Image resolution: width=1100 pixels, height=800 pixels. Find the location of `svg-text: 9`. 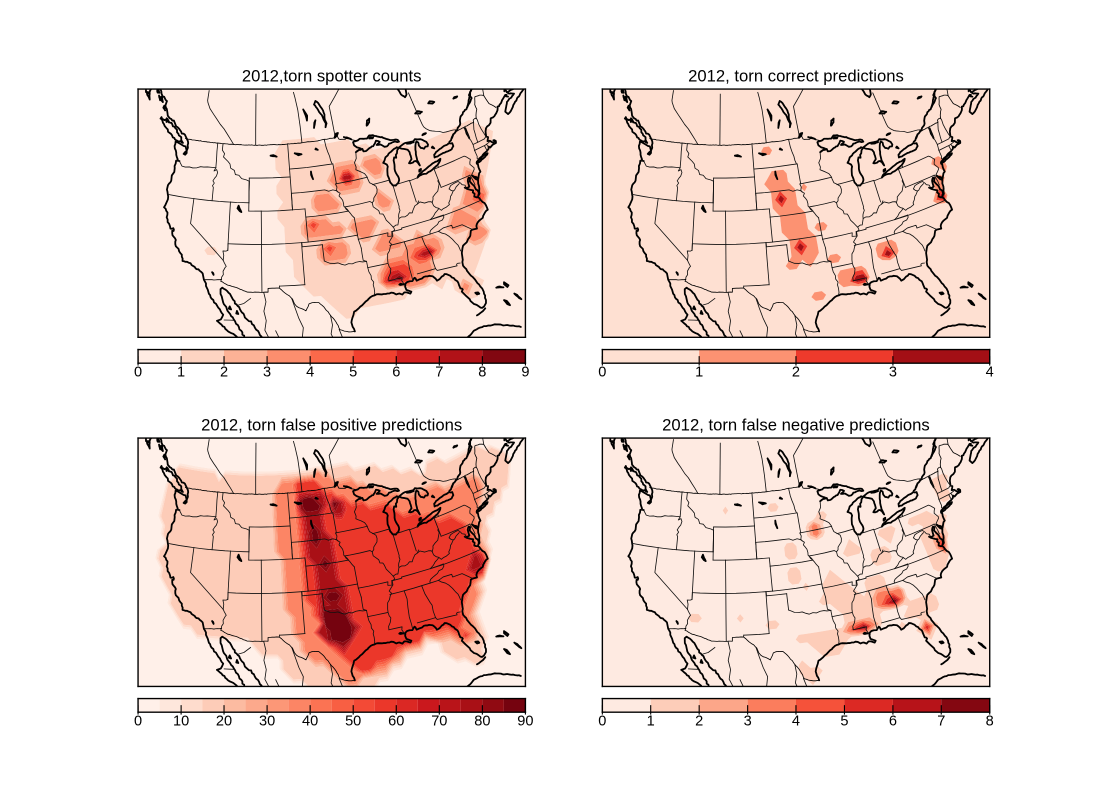

svg-text: 9 is located at coordinates (525, 373).